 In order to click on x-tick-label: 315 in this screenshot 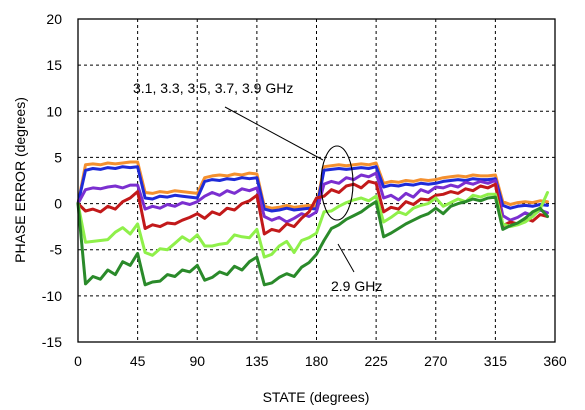, I will do `click(496, 361)`.